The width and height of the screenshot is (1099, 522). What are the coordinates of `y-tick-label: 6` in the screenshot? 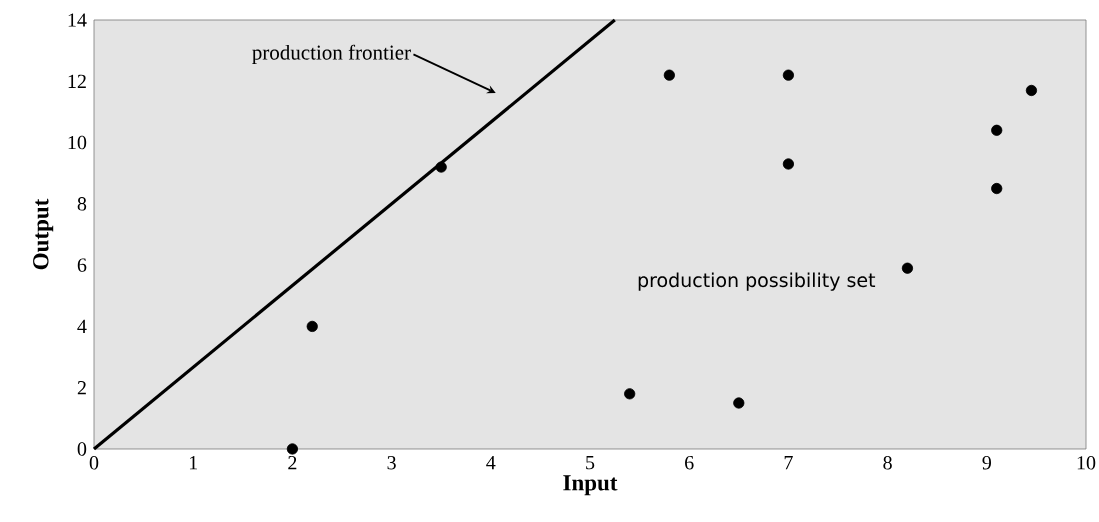 It's located at (82, 265).